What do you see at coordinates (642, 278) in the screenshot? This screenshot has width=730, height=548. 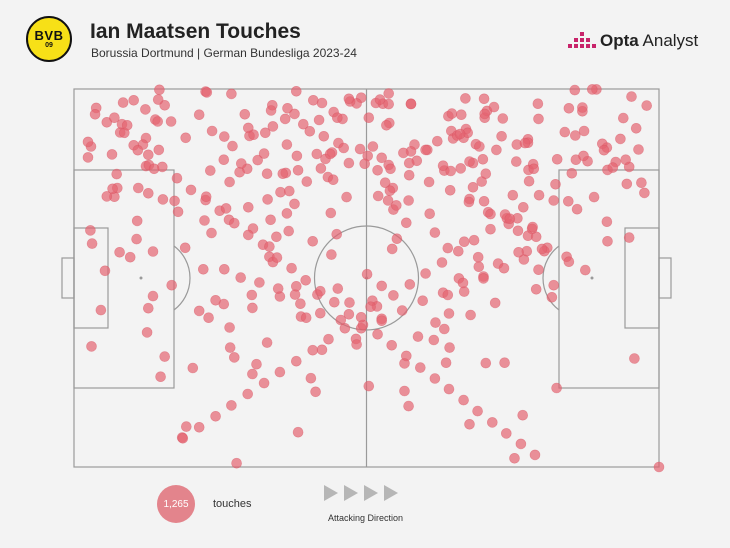 I see `right-six-yard-box` at bounding box center [642, 278].